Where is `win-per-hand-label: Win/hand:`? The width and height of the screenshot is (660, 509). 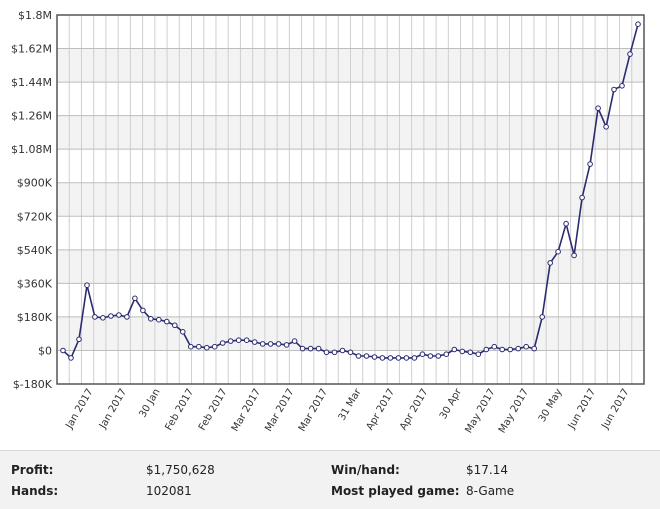
win-per-hand-label: Win/hand: is located at coordinates (365, 470).